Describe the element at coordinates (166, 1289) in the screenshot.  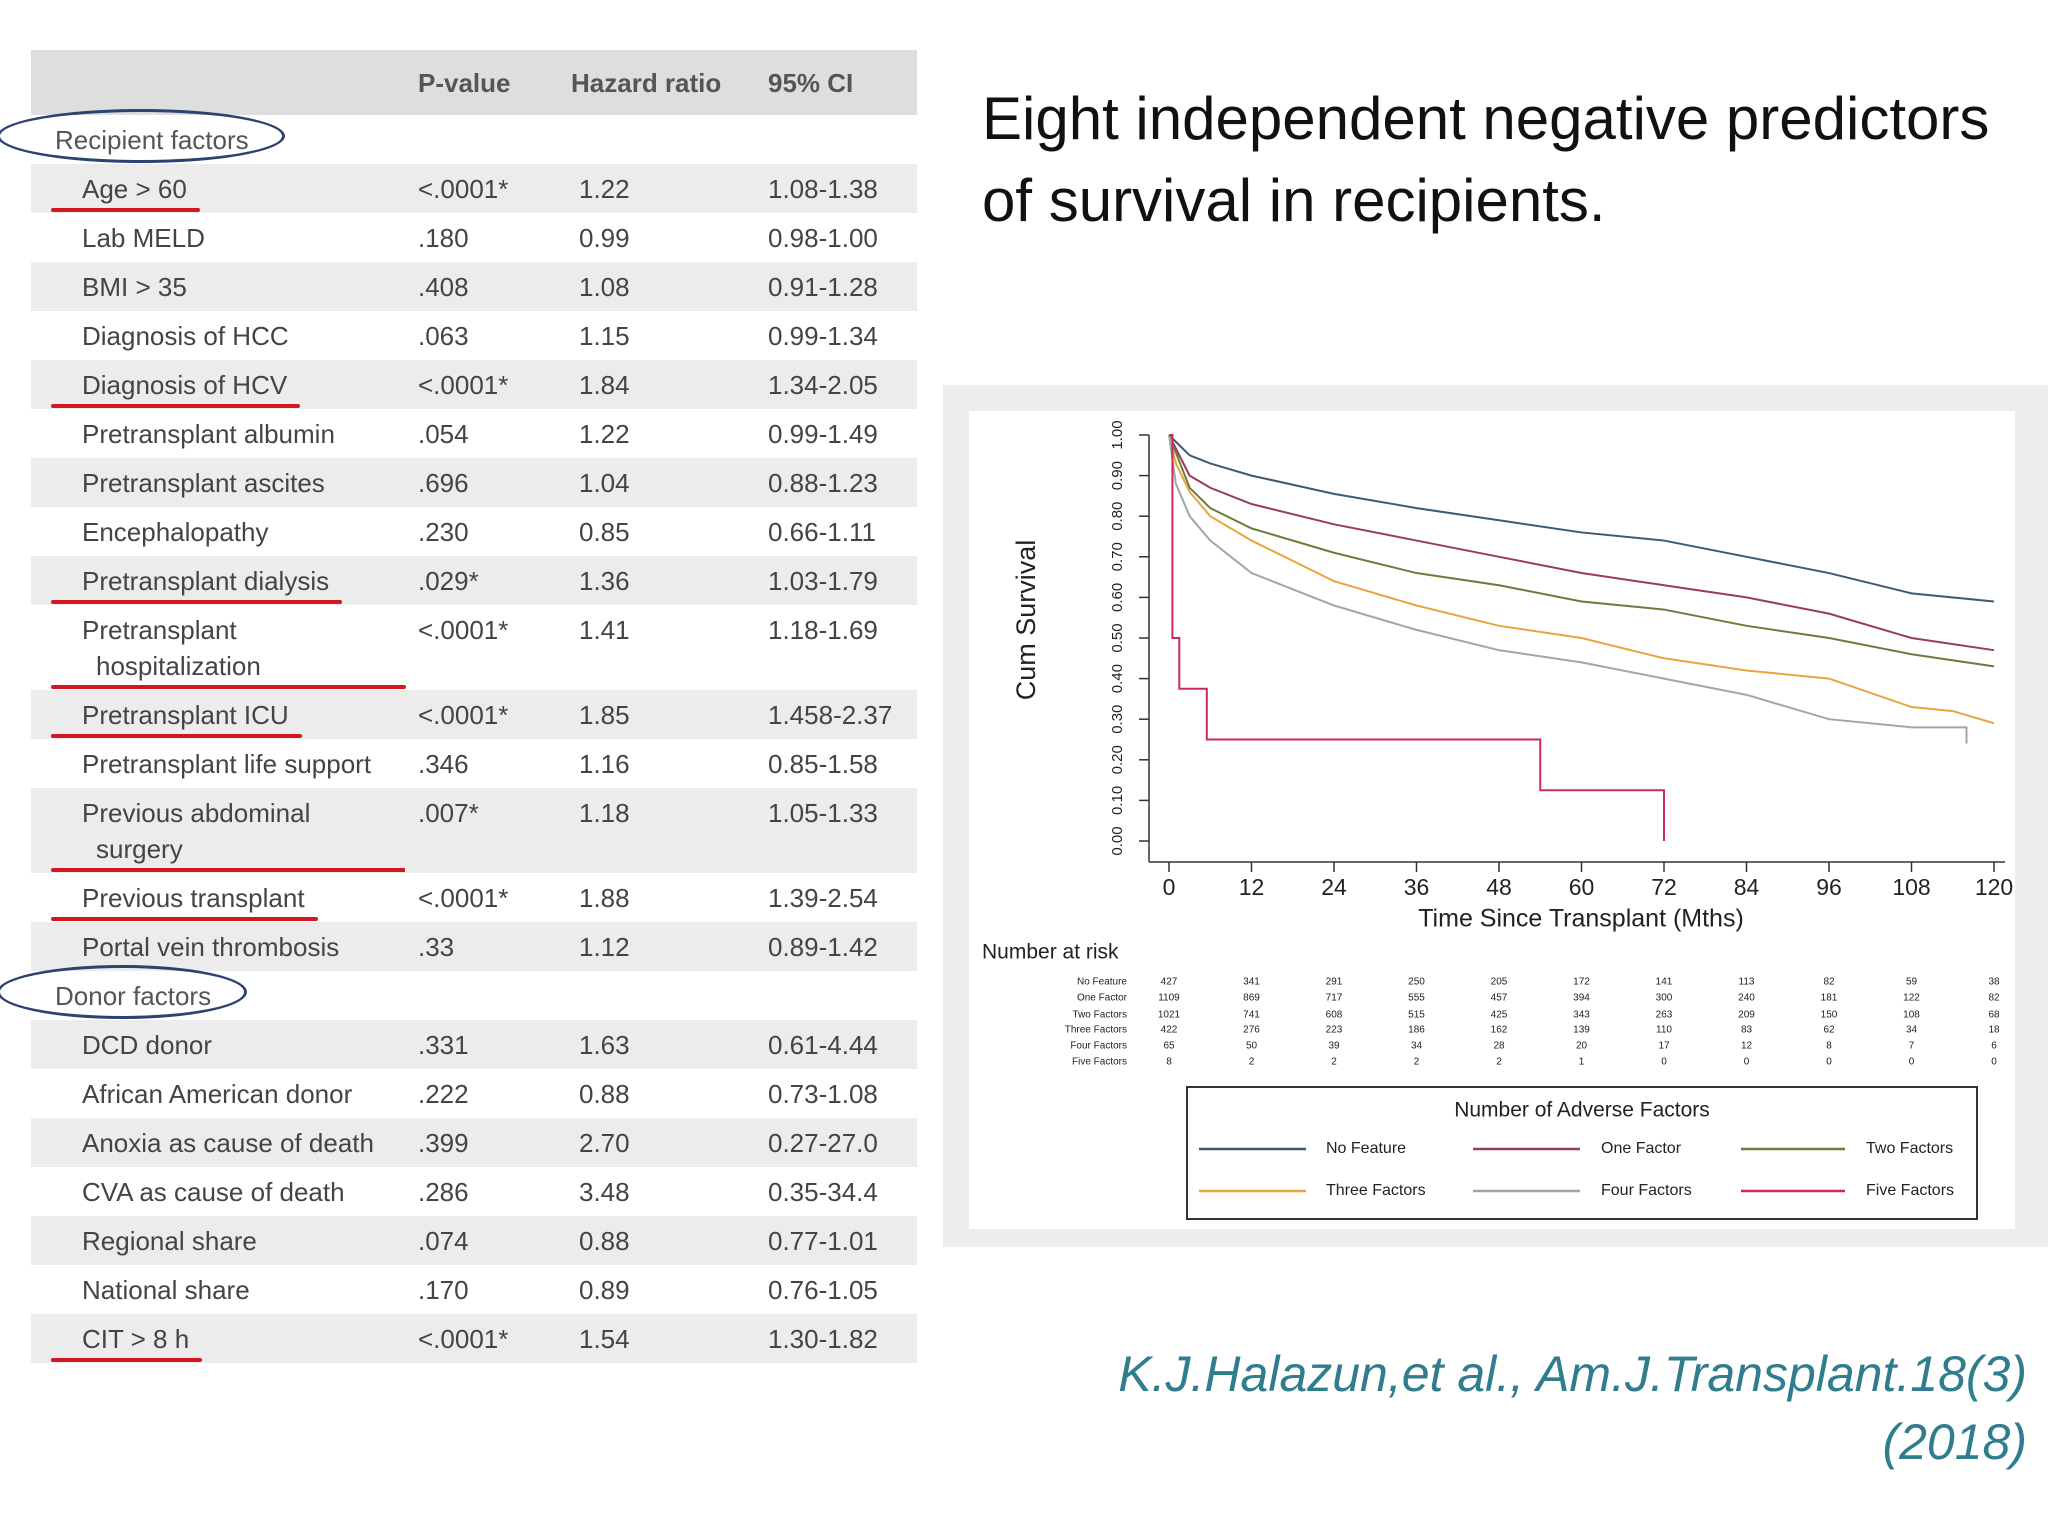
I see `factor-name: National share` at that location.